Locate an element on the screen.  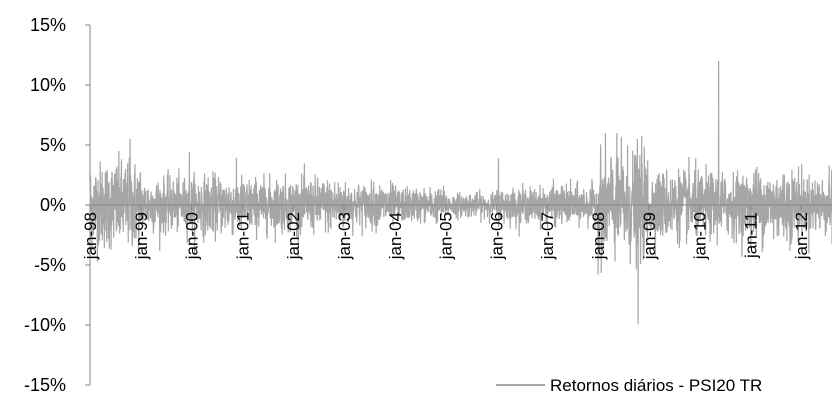
x-tick-label: jan-05 is located at coordinates (446, 236).